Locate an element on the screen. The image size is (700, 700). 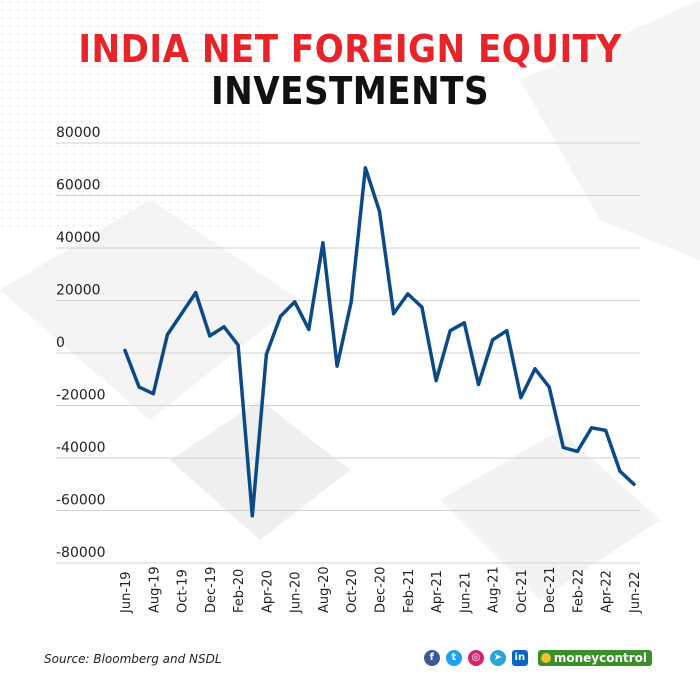
title-line-1: INDIA NET FOREIGN EQUITY is located at coordinates (350, 49).